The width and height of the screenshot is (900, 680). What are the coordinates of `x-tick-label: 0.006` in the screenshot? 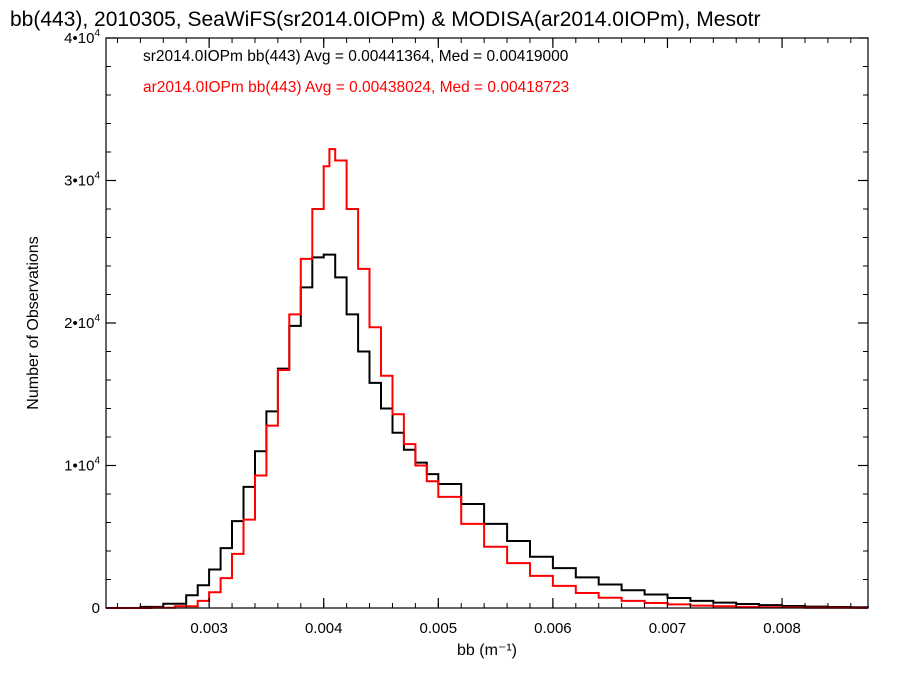 It's located at (553, 628).